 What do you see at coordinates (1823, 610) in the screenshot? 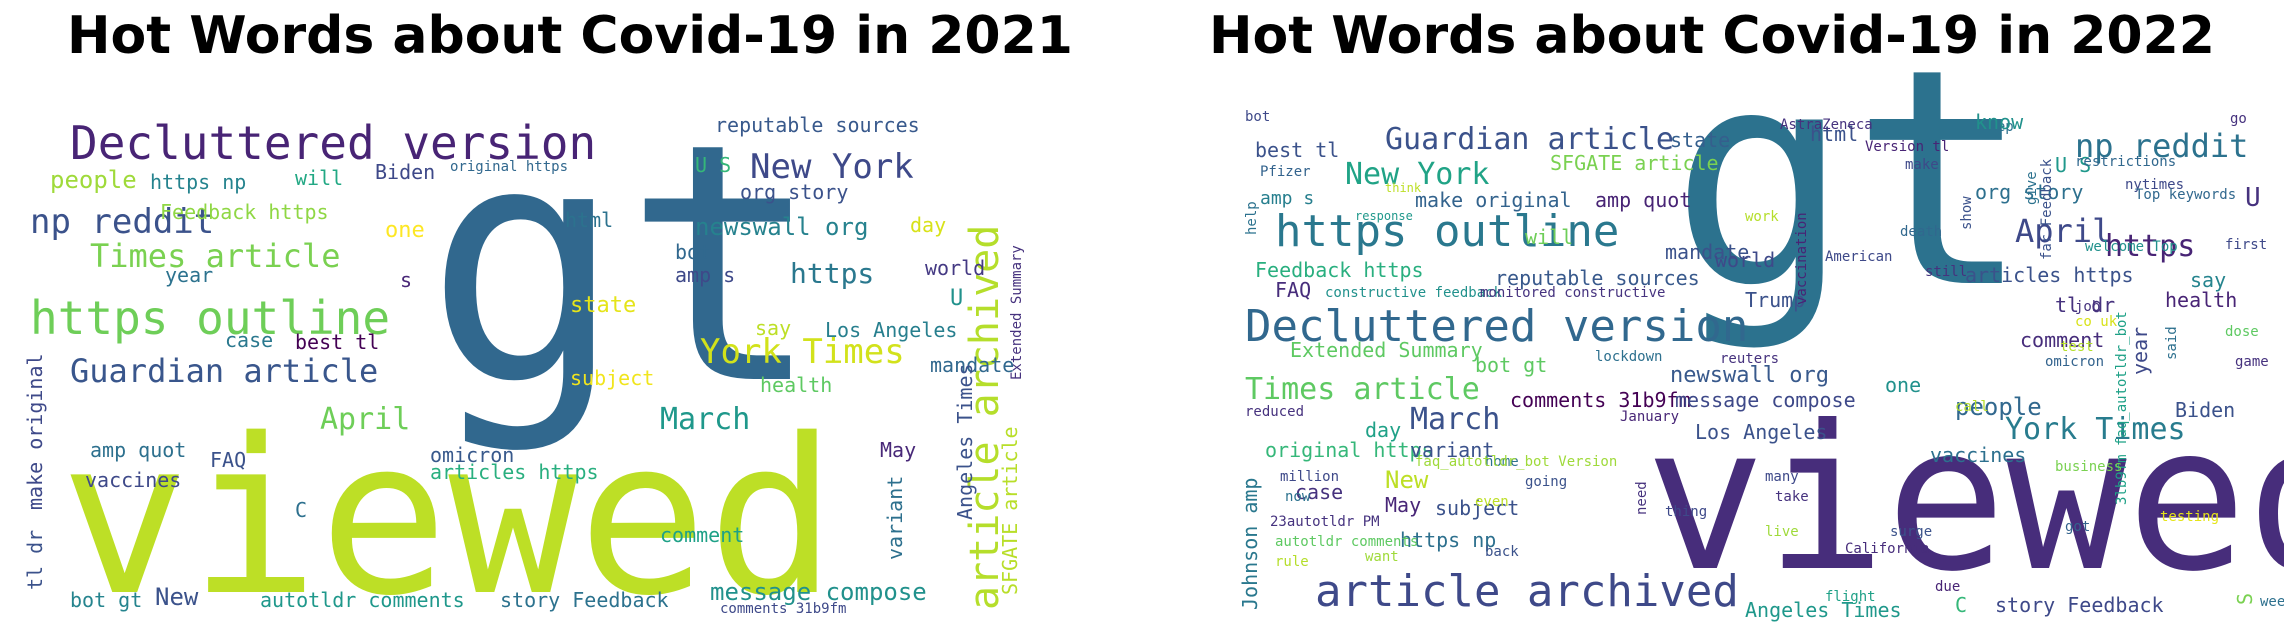
I see `cloud-word: Angeles Times` at bounding box center [1823, 610].